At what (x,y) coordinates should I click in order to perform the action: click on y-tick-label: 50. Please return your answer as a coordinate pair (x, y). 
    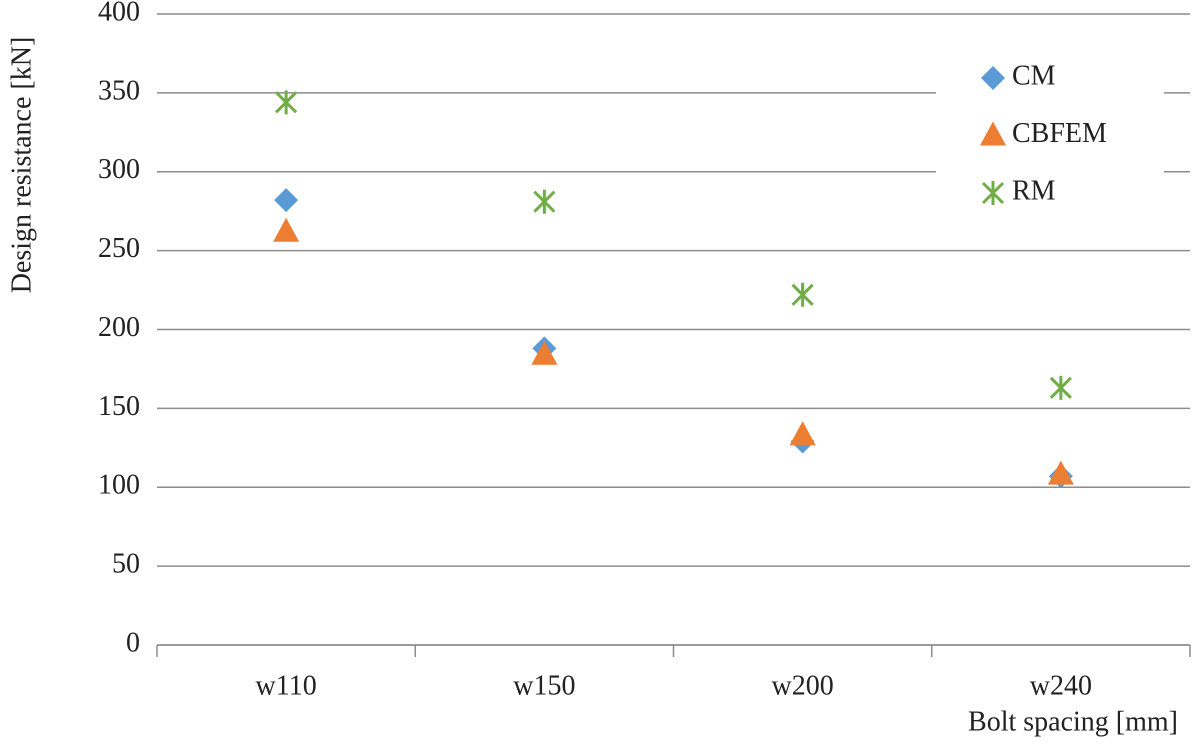
    Looking at the image, I should click on (126, 564).